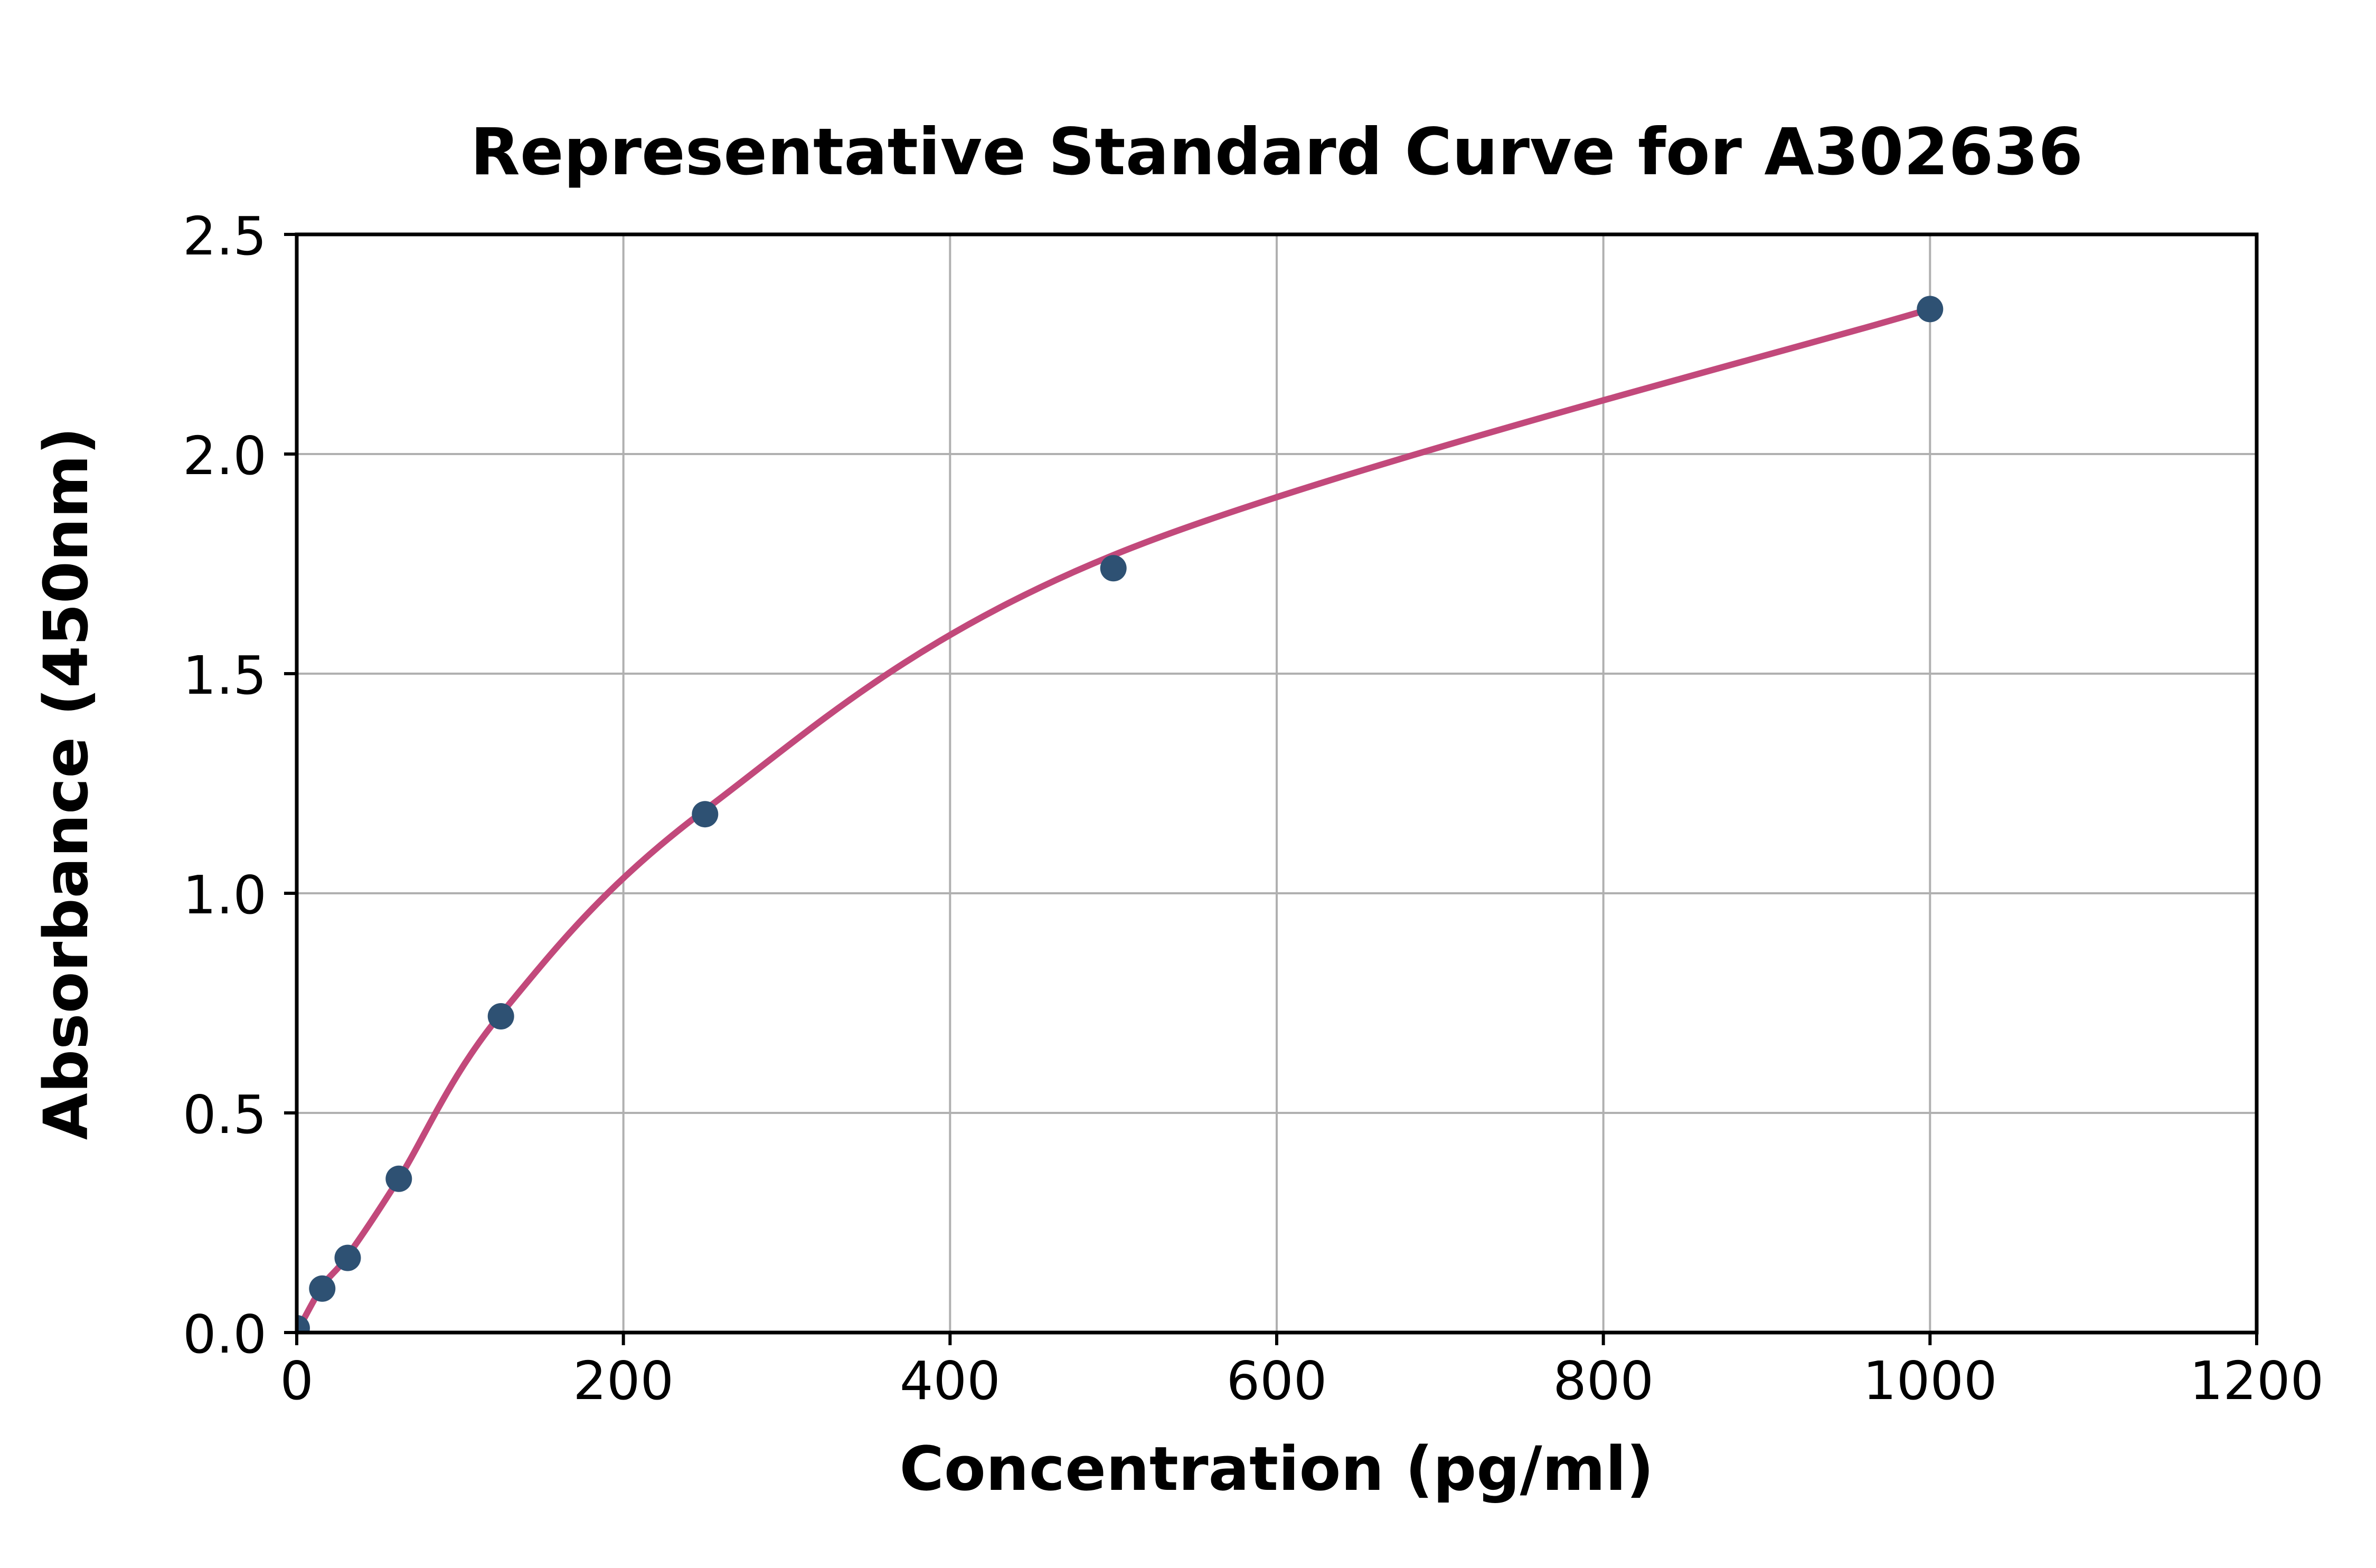 The image size is (2376, 1568). What do you see at coordinates (66, 783) in the screenshot?
I see `y-axis-label: Absorbance (450nm)` at bounding box center [66, 783].